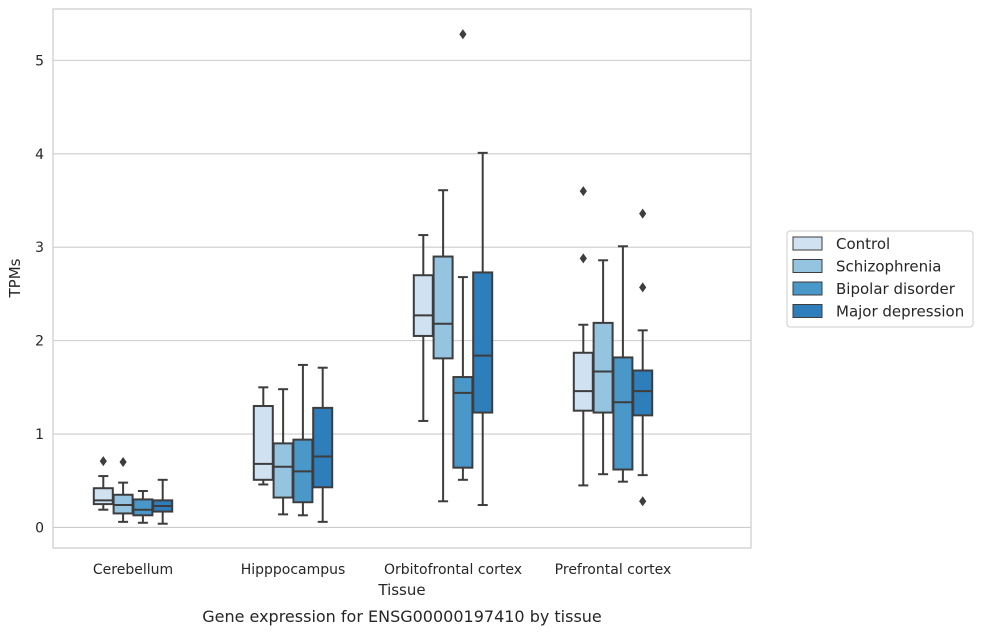 The width and height of the screenshot is (983, 634). I want to click on y-tick-label: 2, so click(39, 342).